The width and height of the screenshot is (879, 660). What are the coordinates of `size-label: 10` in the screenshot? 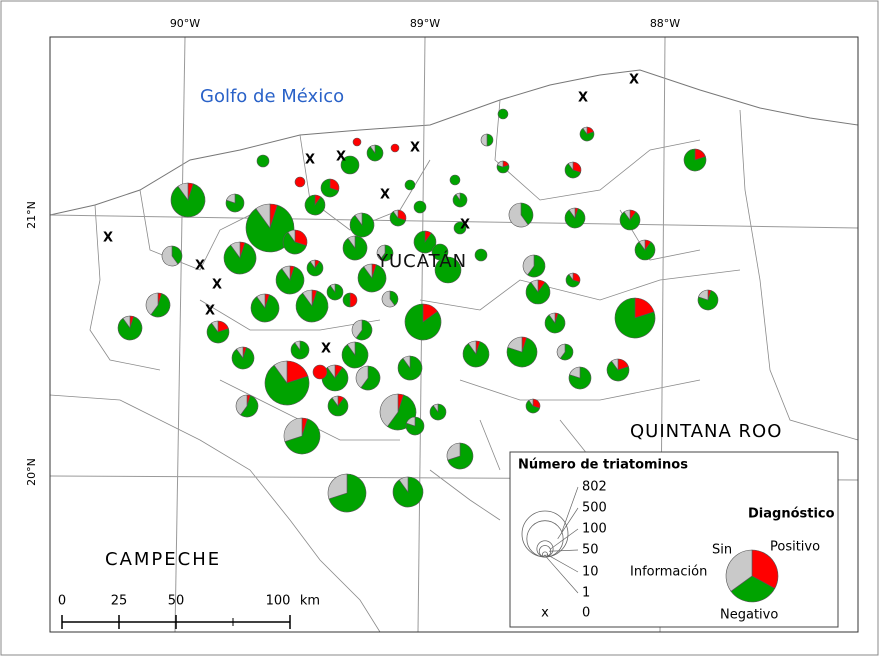 It's located at (590, 572).